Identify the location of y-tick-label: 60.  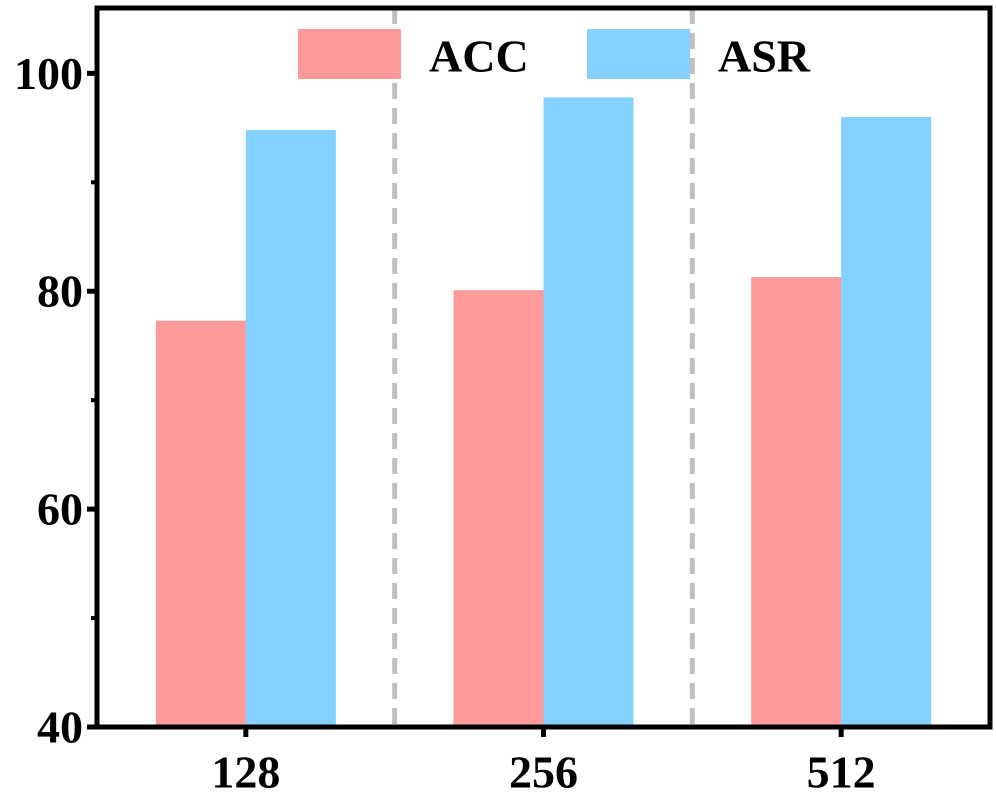
(60, 509).